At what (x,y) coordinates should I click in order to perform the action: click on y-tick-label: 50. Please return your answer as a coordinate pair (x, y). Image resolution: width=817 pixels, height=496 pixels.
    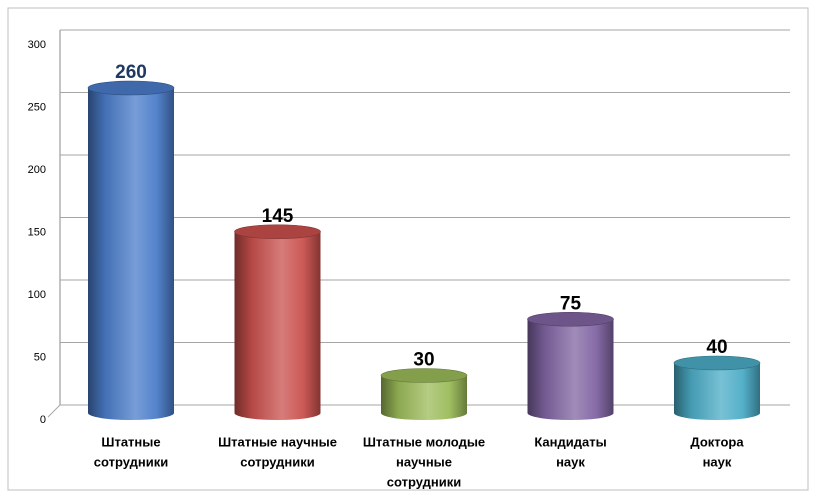
    Looking at the image, I should click on (40, 357).